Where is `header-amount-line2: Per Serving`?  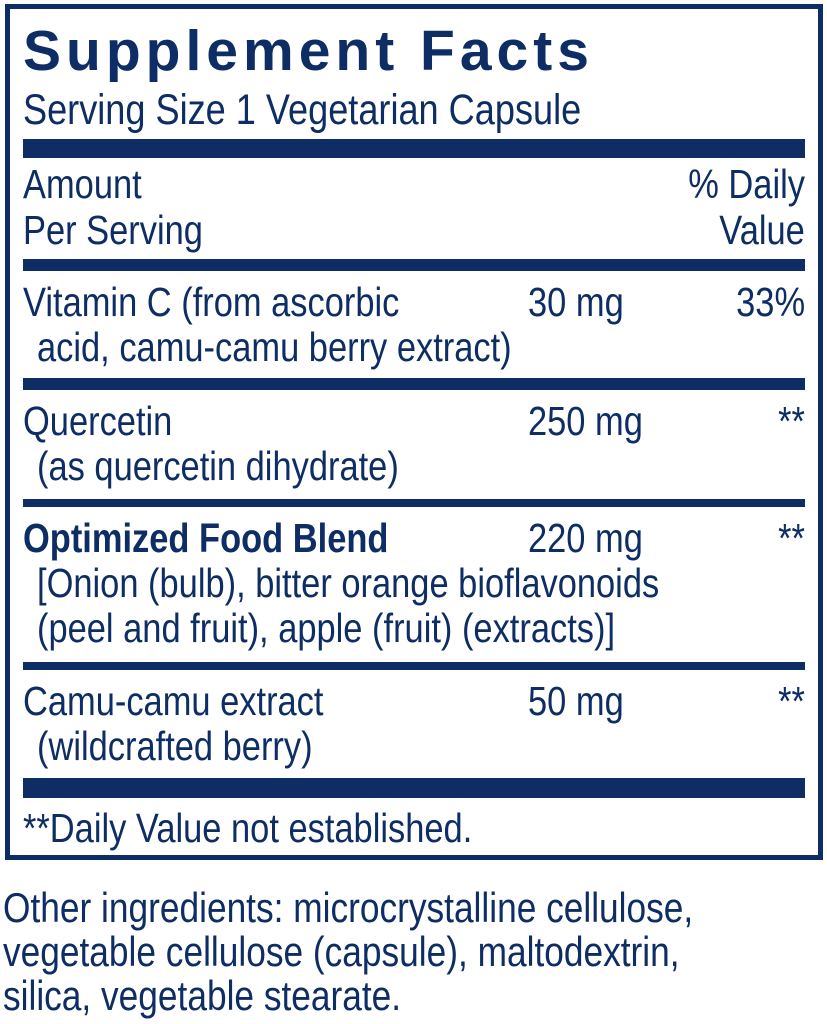
header-amount-line2: Per Serving is located at coordinates (113, 230).